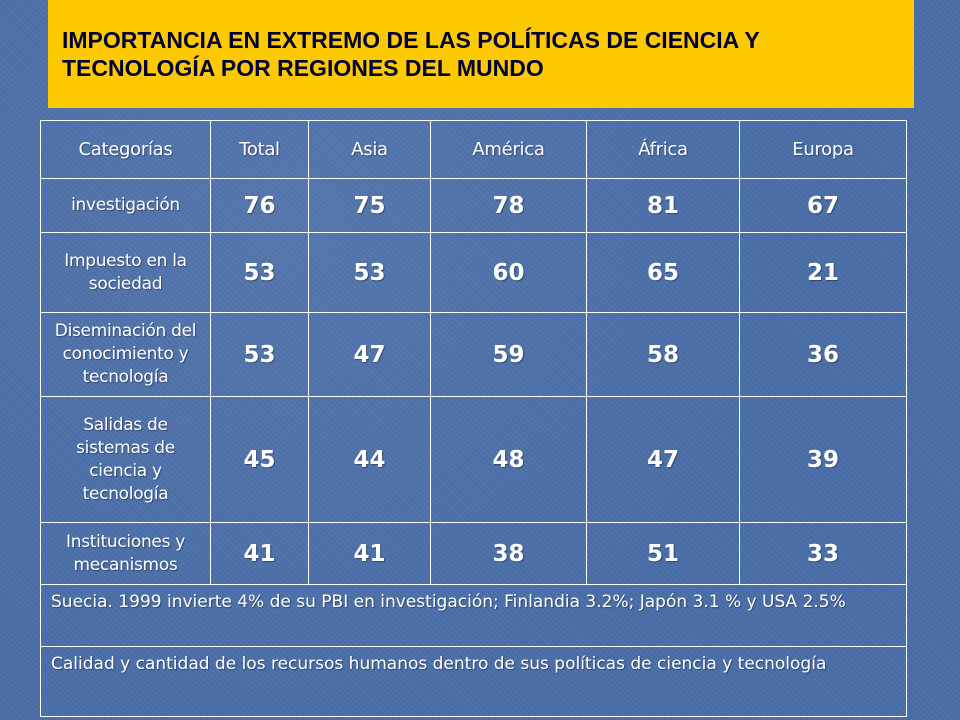  What do you see at coordinates (508, 459) in the screenshot?
I see `value-cell: 48` at bounding box center [508, 459].